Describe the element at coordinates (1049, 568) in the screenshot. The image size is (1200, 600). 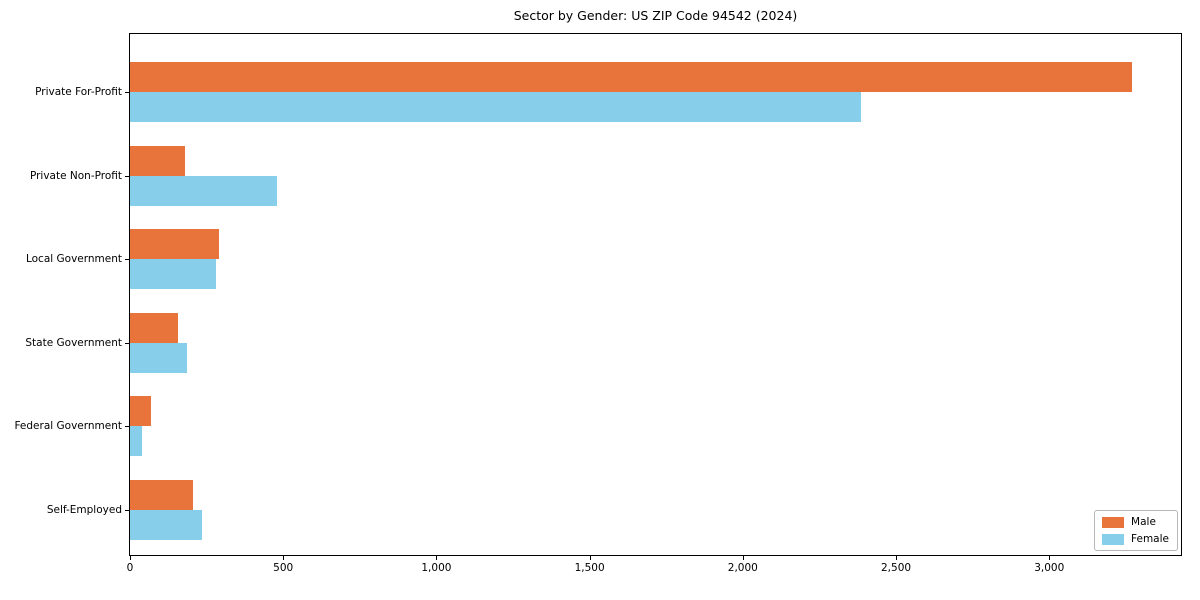
I see `x-tick-label: 3,000` at that location.